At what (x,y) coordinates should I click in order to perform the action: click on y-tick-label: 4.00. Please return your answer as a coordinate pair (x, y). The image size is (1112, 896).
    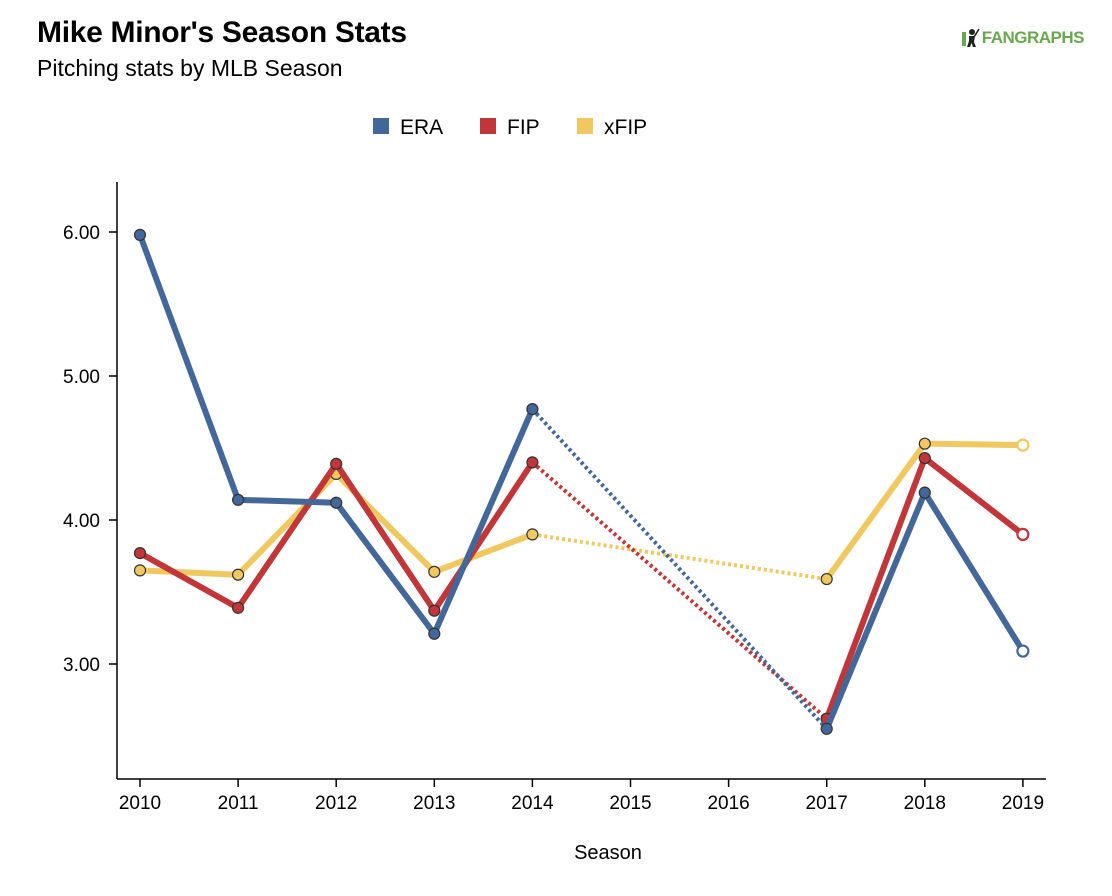
    Looking at the image, I should click on (81, 521).